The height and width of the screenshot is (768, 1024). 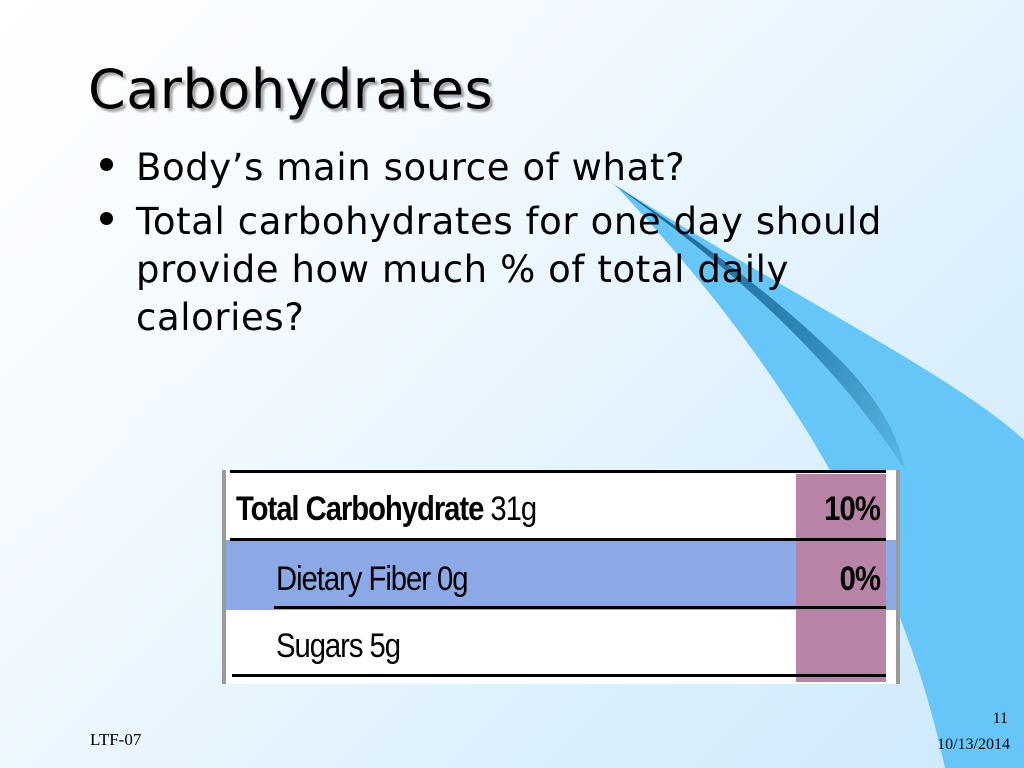 I want to click on bullet-text: Body’s main source of what?, so click(x=411, y=167).